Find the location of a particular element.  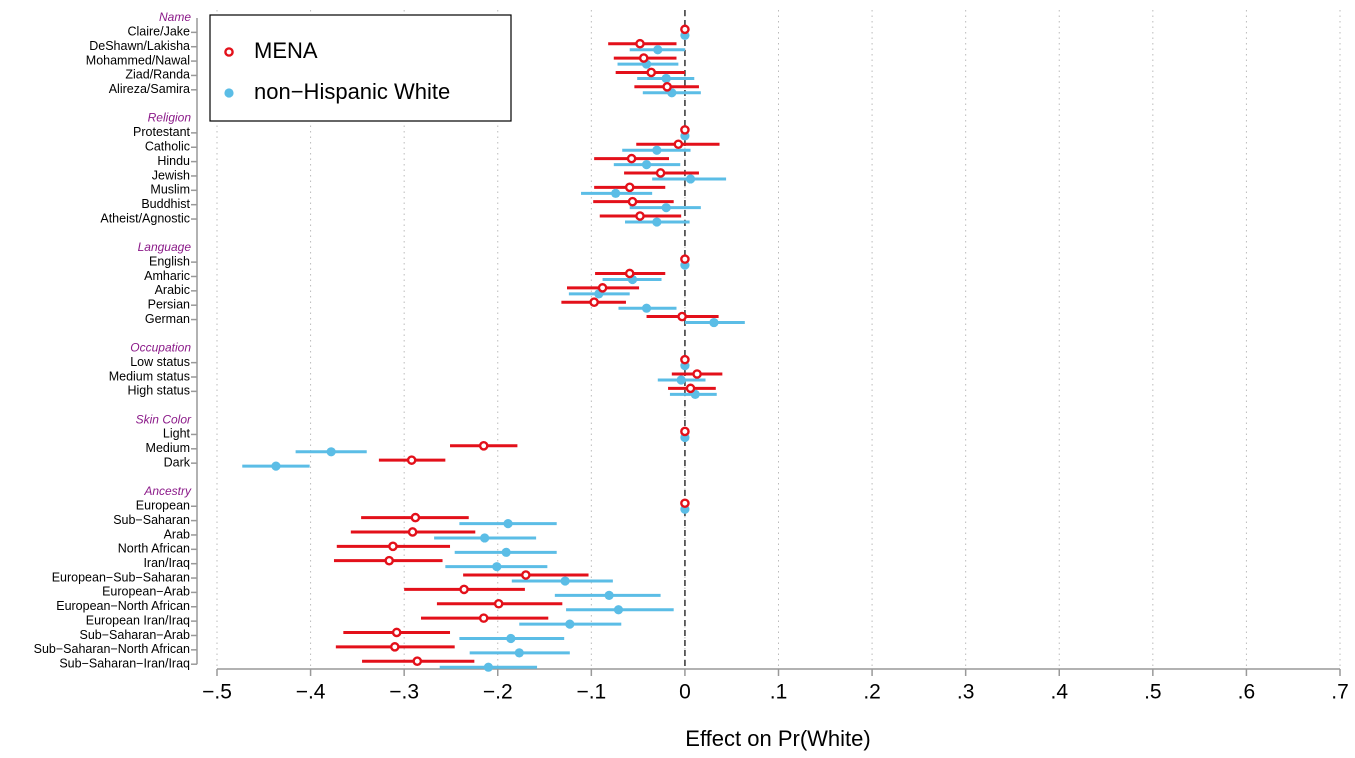

row-label: Ziad/Randa is located at coordinates (157, 75).